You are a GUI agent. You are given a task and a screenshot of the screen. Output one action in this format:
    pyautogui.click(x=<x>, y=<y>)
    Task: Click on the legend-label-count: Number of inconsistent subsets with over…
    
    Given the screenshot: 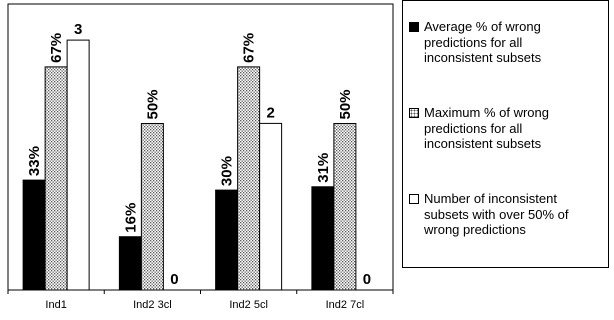 What is the action you would take?
    pyautogui.click(x=496, y=214)
    